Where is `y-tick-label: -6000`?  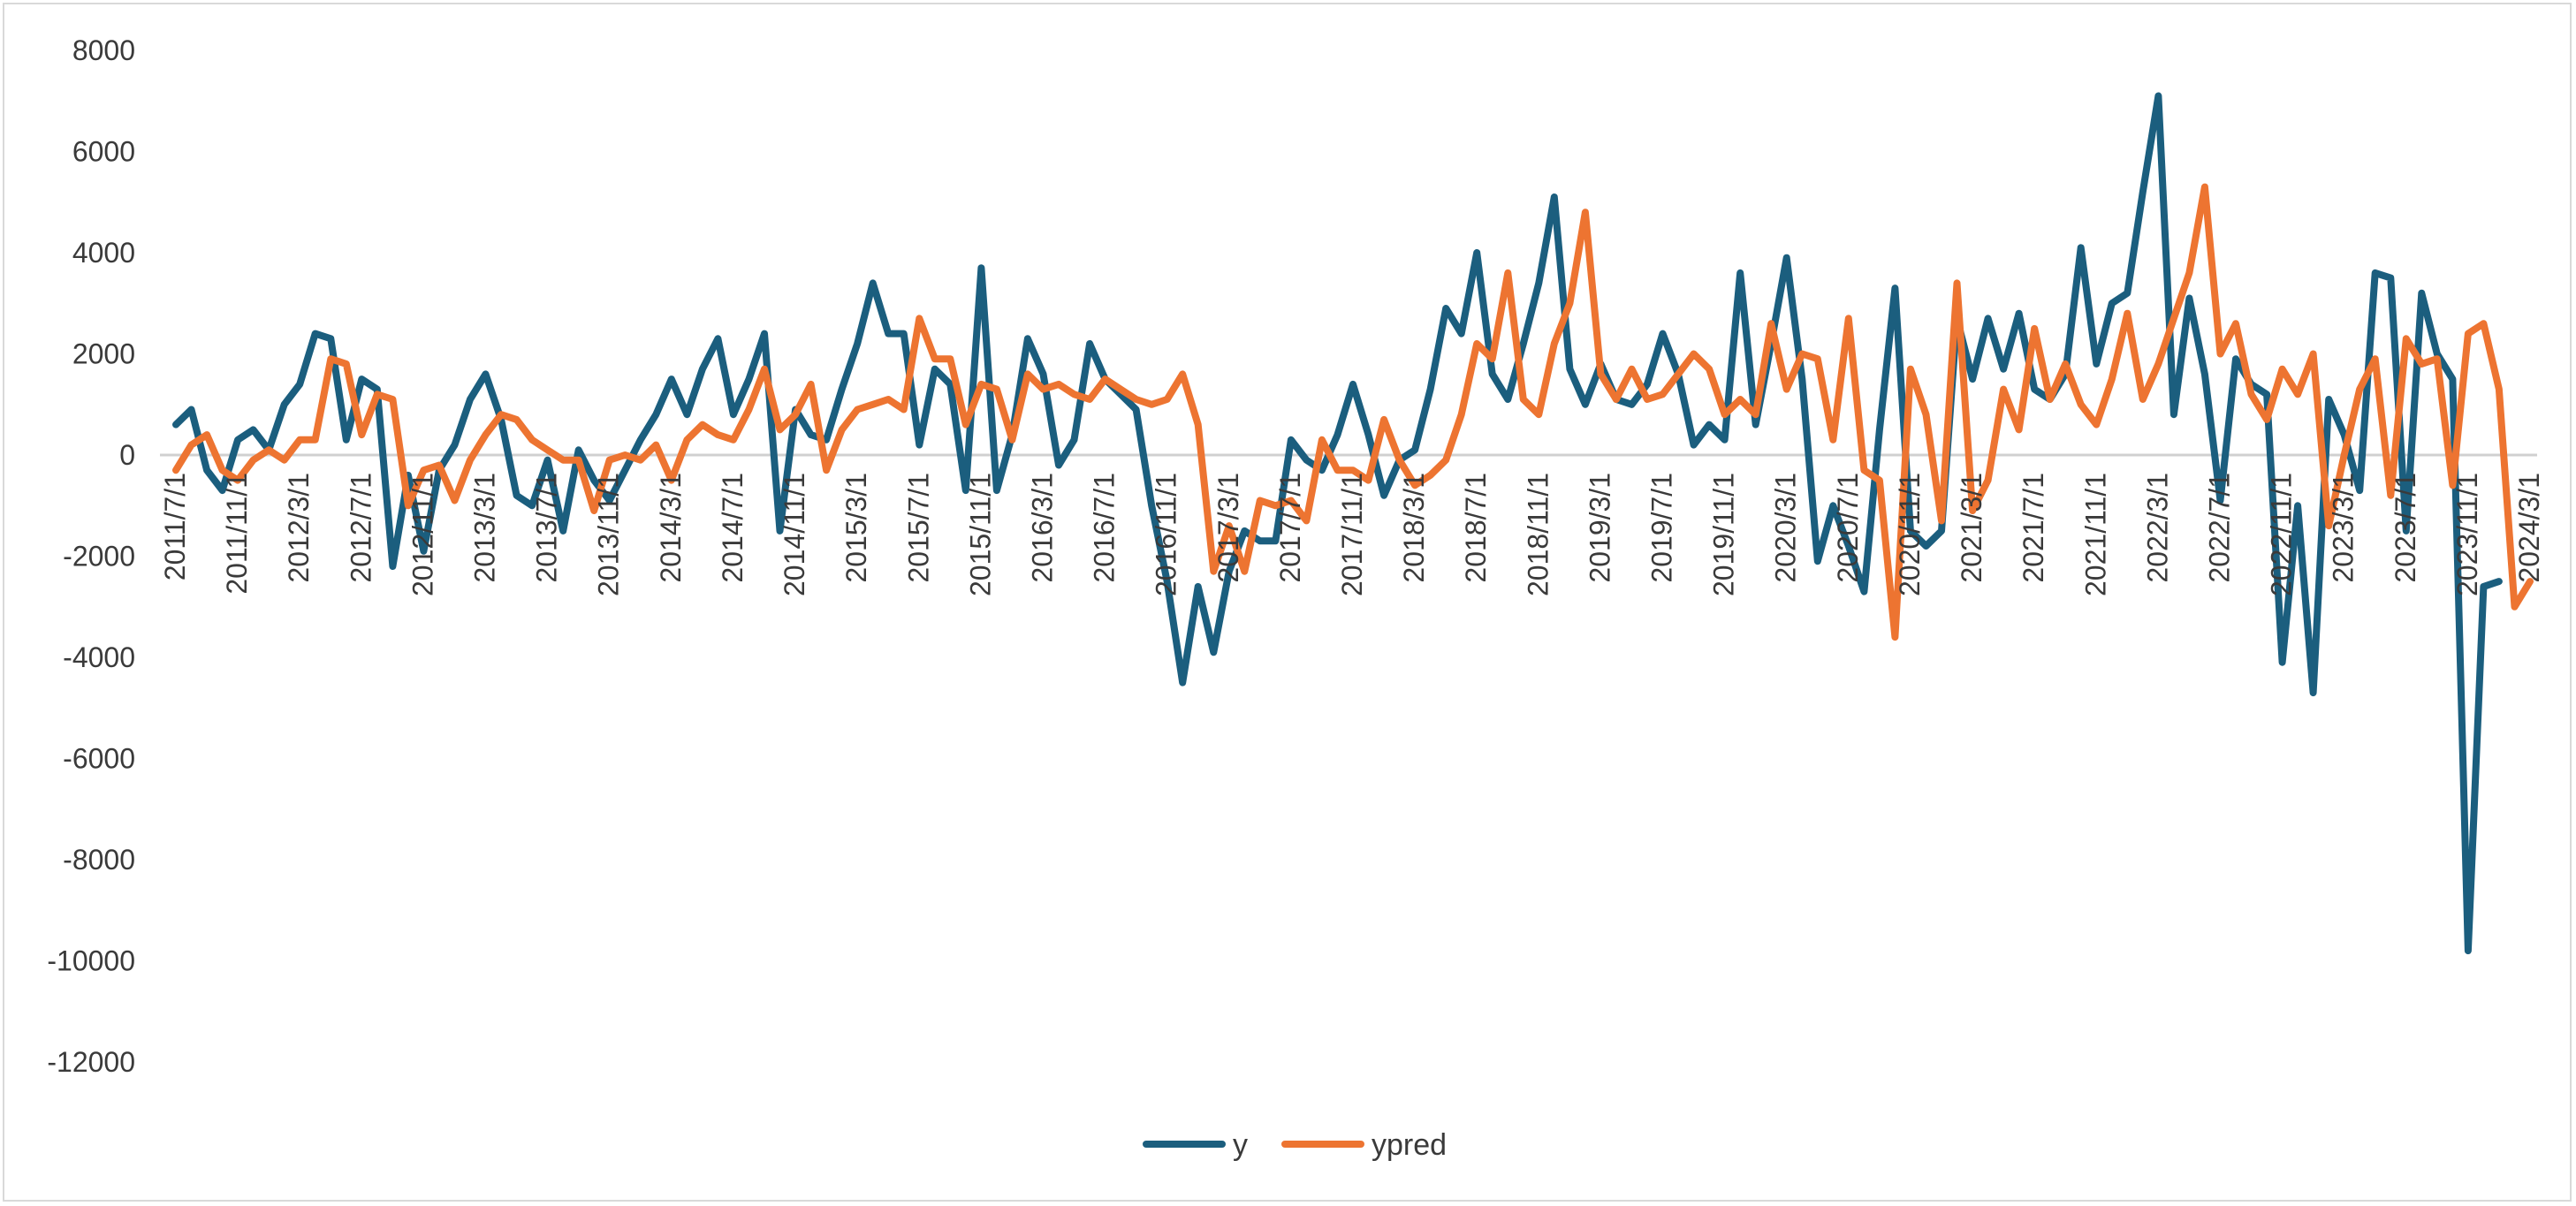
y-tick-label: -6000 is located at coordinates (99, 759).